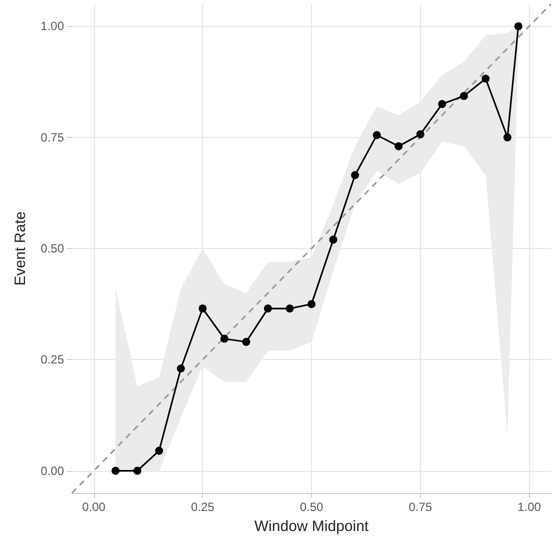  Describe the element at coordinates (94, 507) in the screenshot. I see `x-tick-label: 0.00` at that location.